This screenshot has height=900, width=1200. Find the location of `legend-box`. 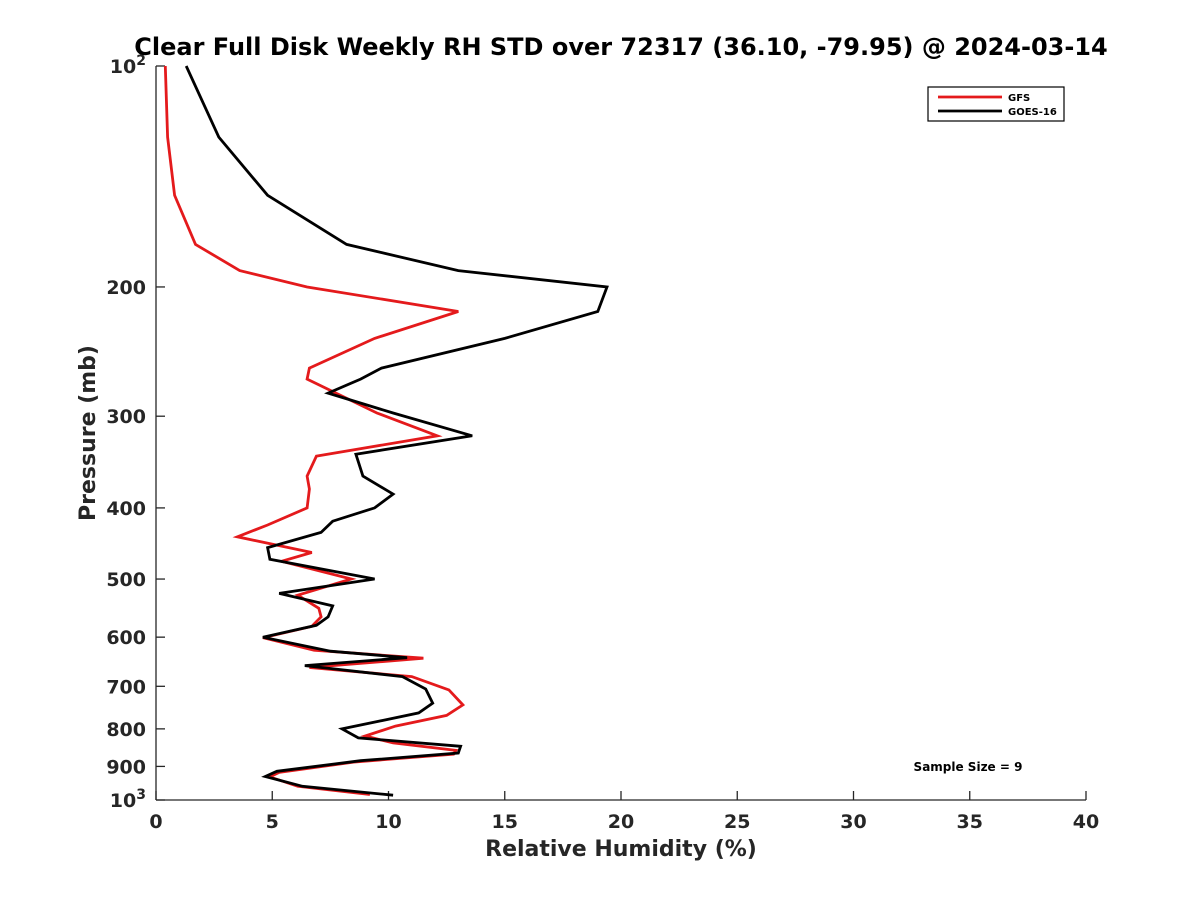

legend-box is located at coordinates (996, 104).